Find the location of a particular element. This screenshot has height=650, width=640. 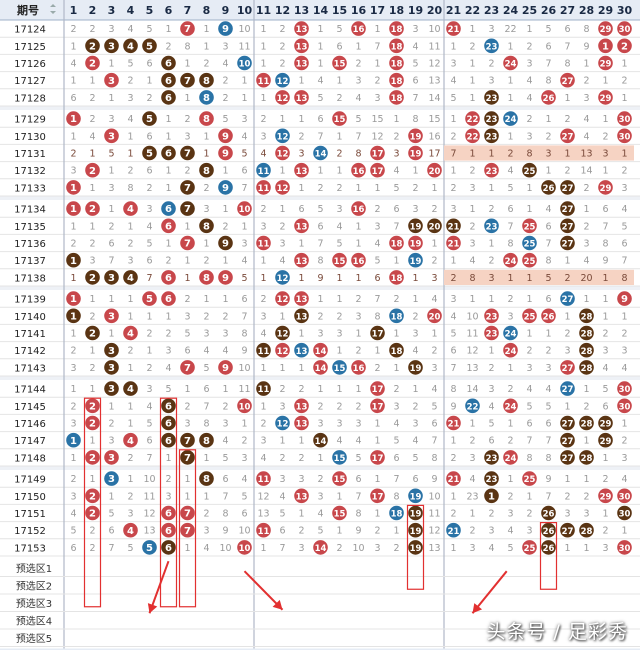

sort-icon is located at coordinates (53, 9).